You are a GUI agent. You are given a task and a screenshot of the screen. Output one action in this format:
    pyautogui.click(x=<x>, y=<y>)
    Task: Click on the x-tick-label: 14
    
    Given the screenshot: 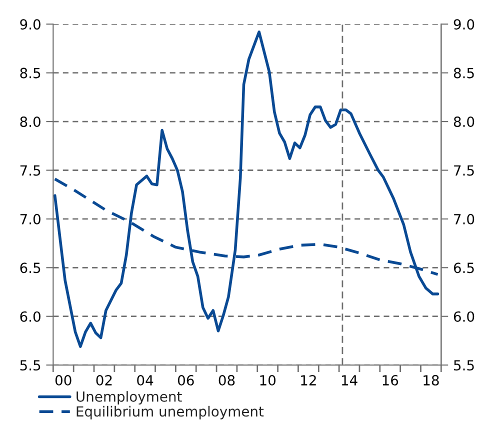 What is the action you would take?
    pyautogui.click(x=350, y=380)
    